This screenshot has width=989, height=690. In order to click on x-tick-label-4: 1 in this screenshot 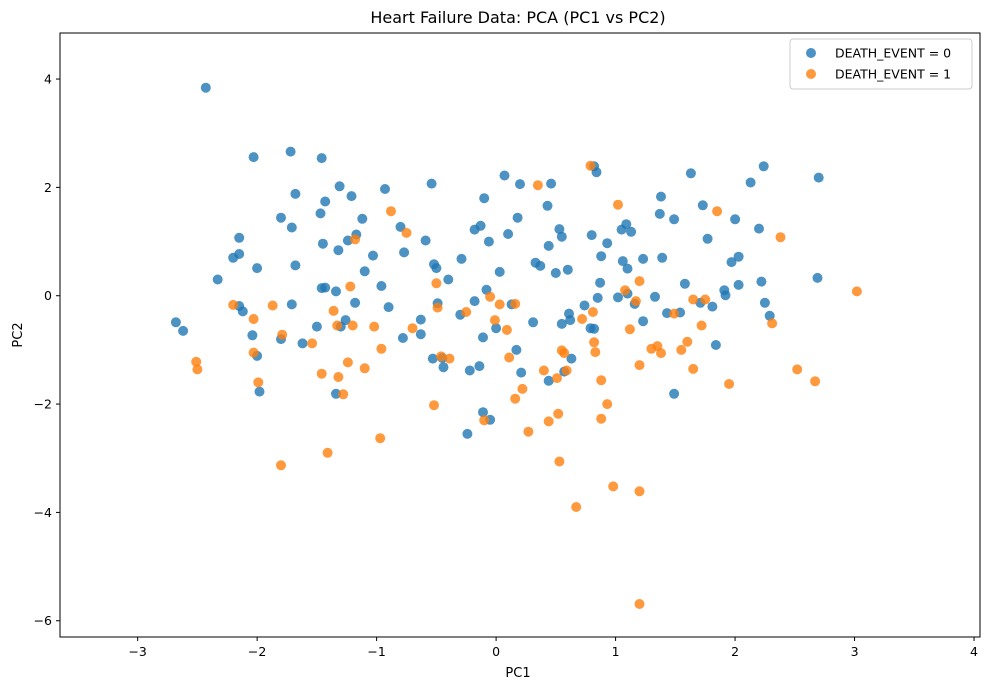, I will do `click(616, 651)`.